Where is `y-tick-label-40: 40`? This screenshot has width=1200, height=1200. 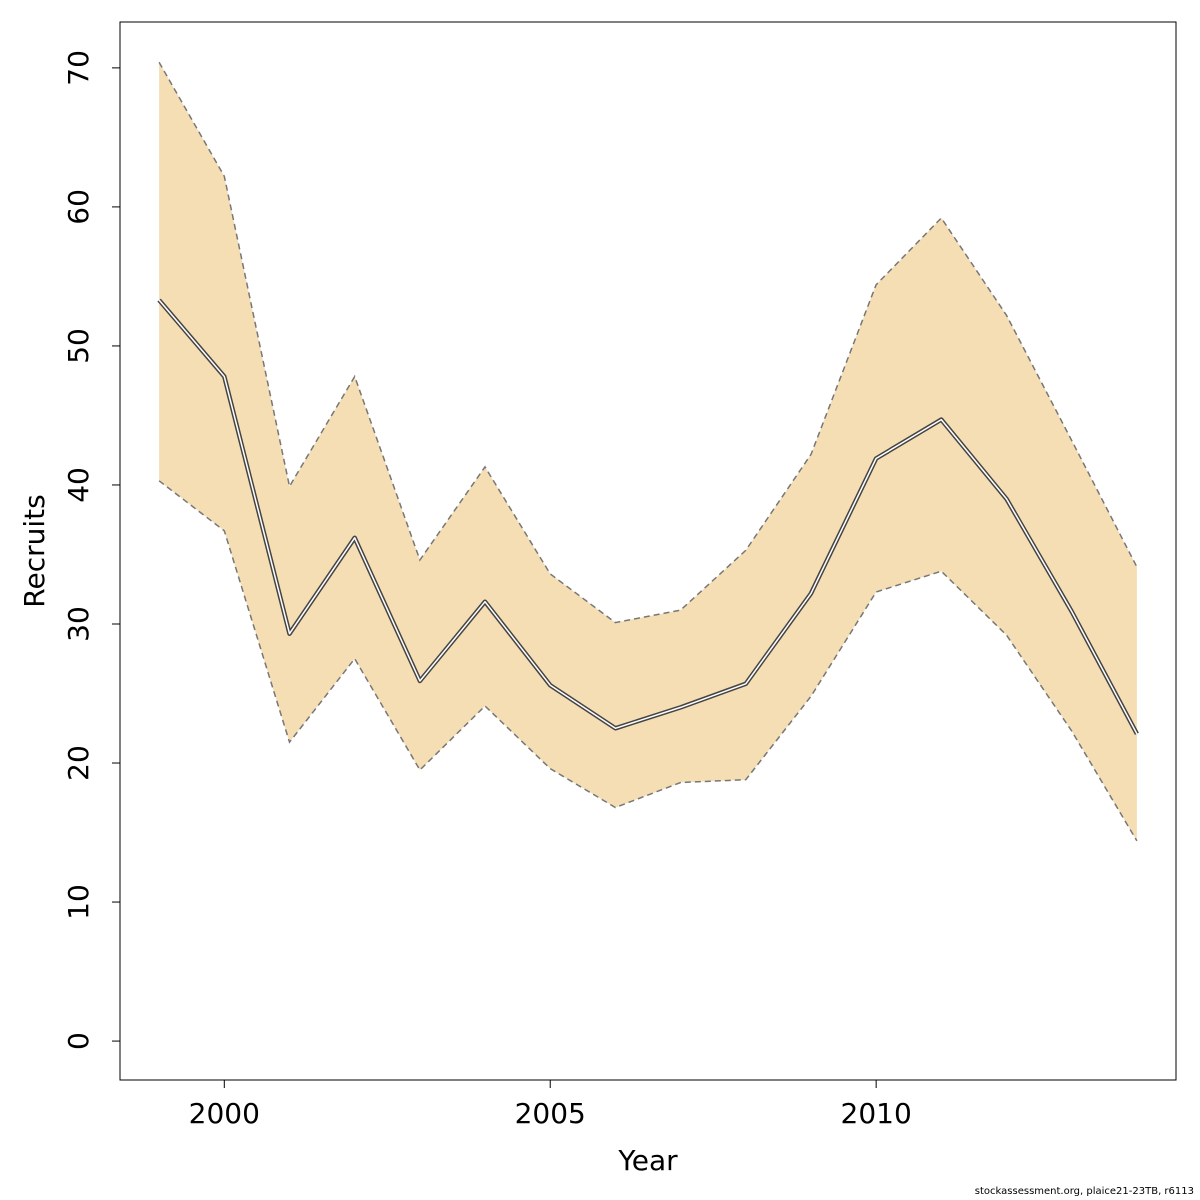
y-tick-label-40: 40 is located at coordinates (78, 485).